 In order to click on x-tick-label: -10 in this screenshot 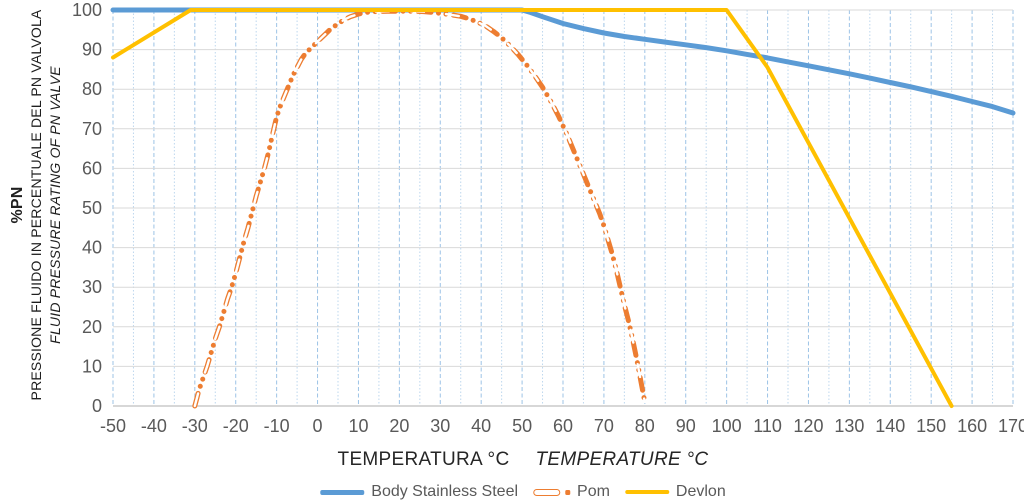, I will do `click(277, 426)`.